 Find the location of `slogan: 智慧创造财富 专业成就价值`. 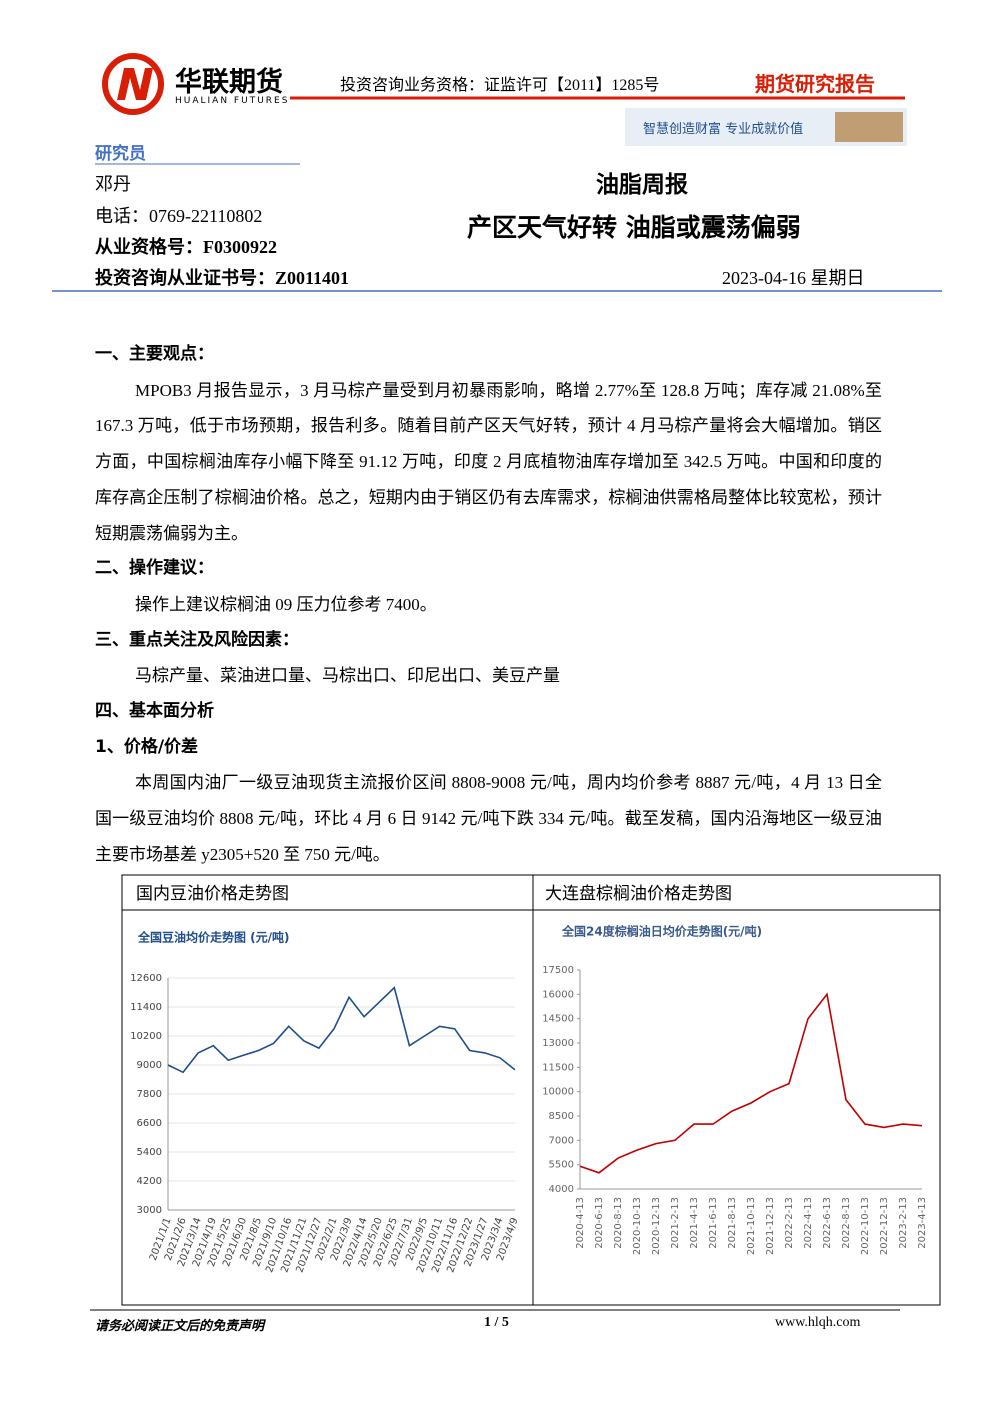

slogan: 智慧创造财富 专业成就价值 is located at coordinates (723, 129).